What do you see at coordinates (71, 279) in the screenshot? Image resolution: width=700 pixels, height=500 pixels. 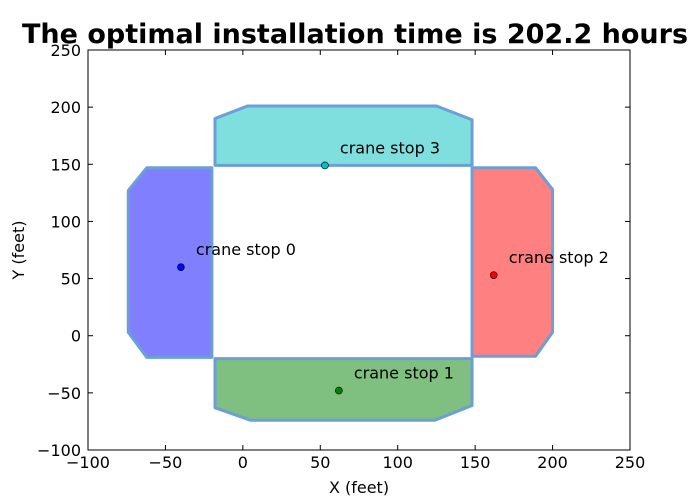 I see `y-tick-label: 50` at bounding box center [71, 279].